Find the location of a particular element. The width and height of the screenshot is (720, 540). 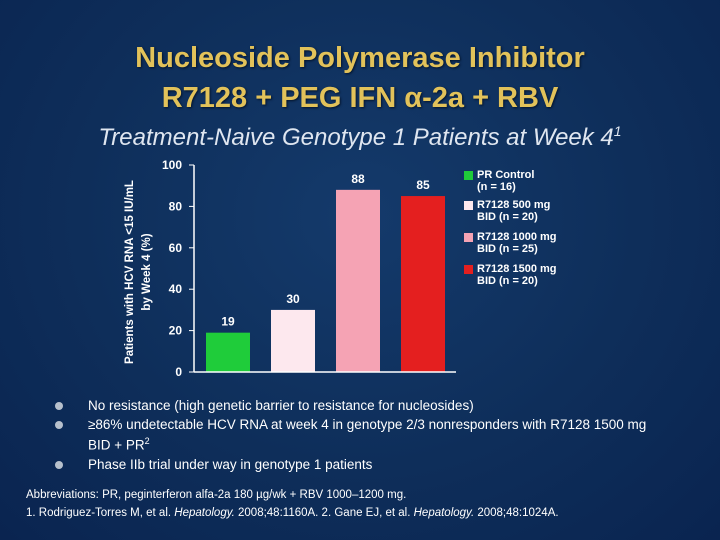

legend-label: R7128 1500 mg is located at coordinates (517, 269).